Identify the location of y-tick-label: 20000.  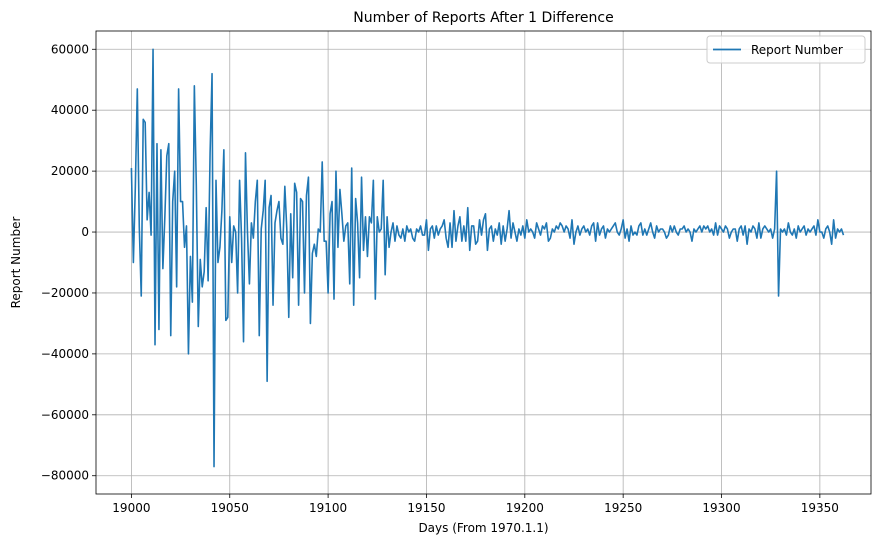
(70, 171).